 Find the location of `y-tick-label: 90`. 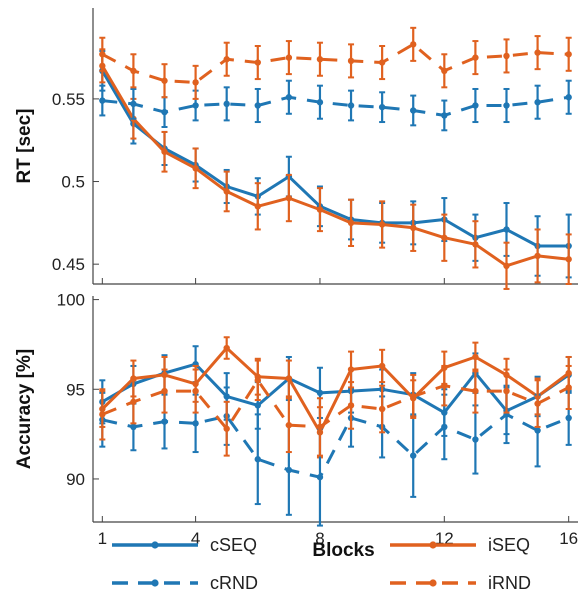

y-tick-label: 90 is located at coordinates (75, 479).